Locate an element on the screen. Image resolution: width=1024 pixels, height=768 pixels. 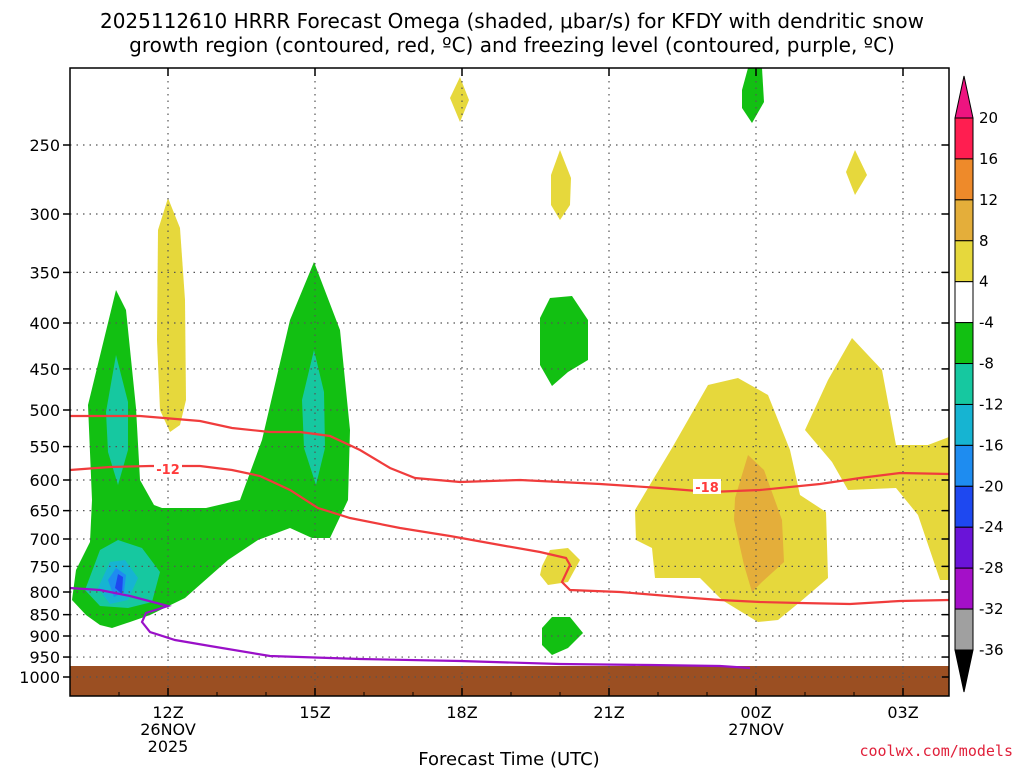
colorbar-top-arrow is located at coordinates (964, 97).